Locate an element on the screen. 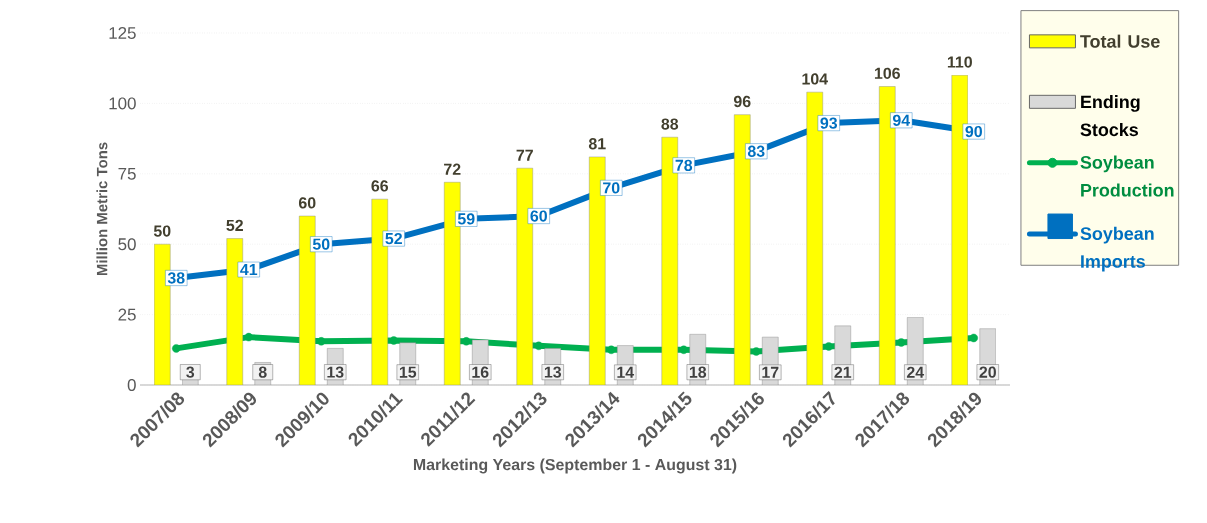 The height and width of the screenshot is (523, 1207). data-label: 17 is located at coordinates (770, 372).